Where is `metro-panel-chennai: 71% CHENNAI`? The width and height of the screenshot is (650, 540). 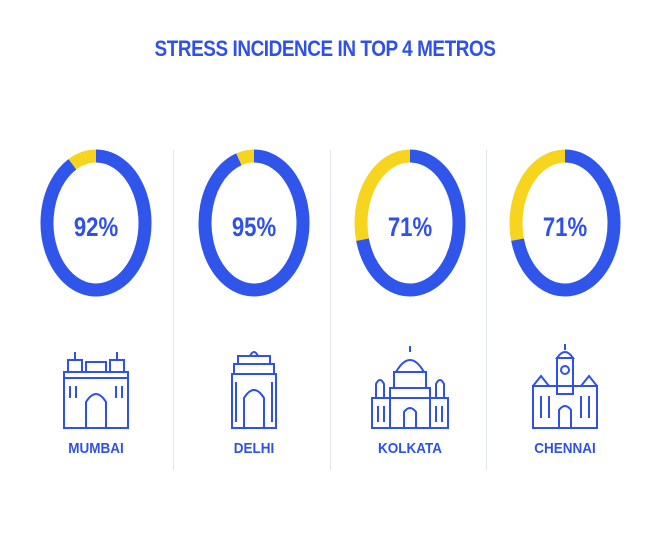
metro-panel-chennai: 71% CHENNAI is located at coordinates (565, 305).